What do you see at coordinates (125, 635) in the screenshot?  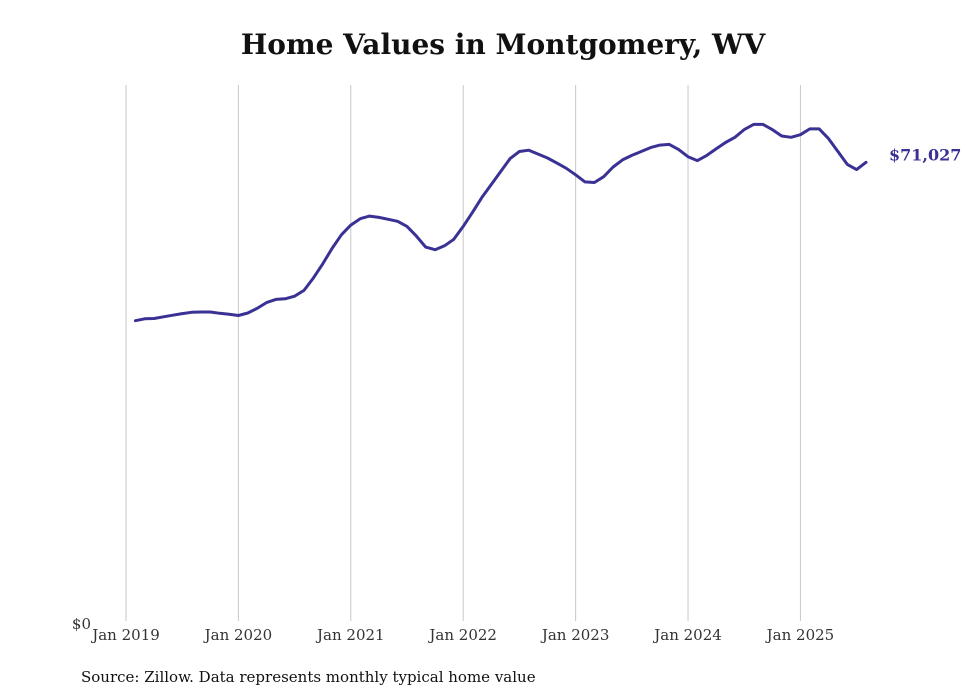 I see `x-tick-label: Jan 2019` at bounding box center [125, 635].